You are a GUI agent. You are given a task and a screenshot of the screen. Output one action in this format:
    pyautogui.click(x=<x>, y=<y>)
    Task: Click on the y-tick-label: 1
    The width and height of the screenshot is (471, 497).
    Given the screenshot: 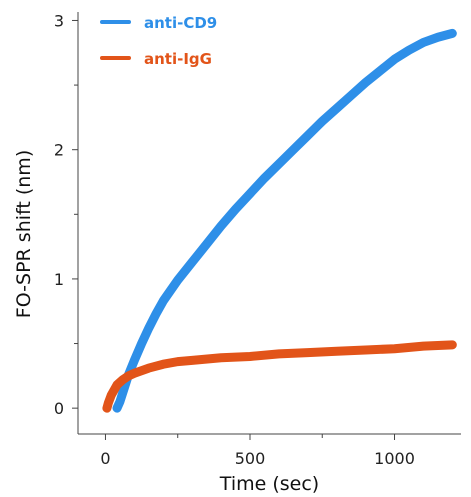 What is the action you would take?
    pyautogui.click(x=59, y=279)
    